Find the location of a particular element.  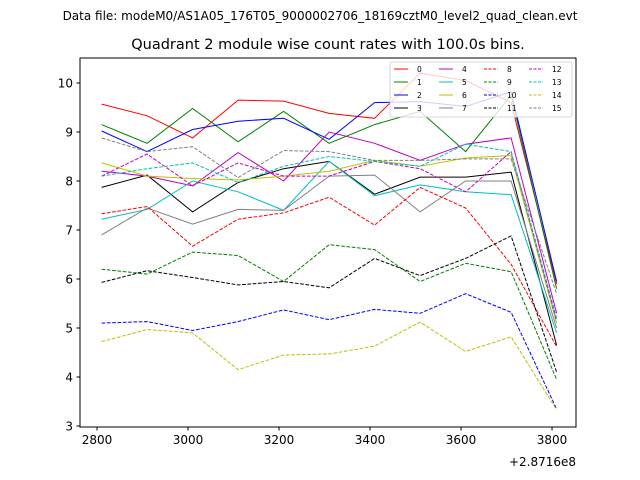

y-tick-label: 7 is located at coordinates (69, 231).